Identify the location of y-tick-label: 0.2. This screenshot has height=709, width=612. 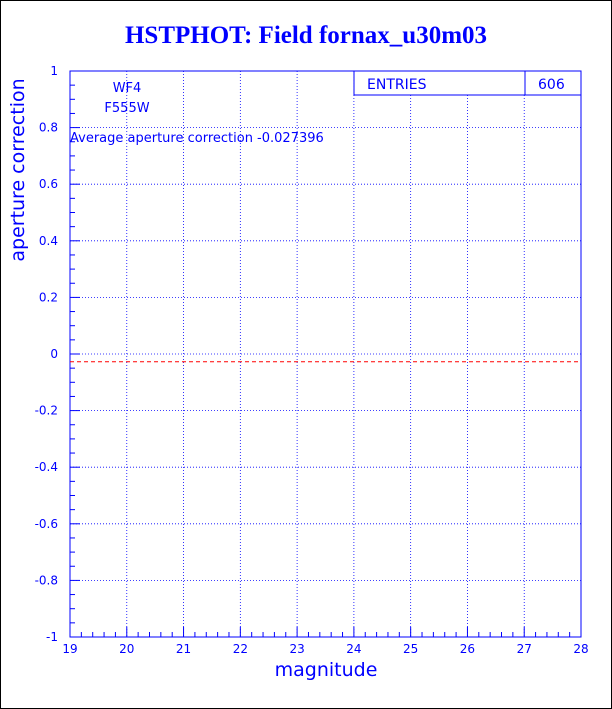
(48, 297).